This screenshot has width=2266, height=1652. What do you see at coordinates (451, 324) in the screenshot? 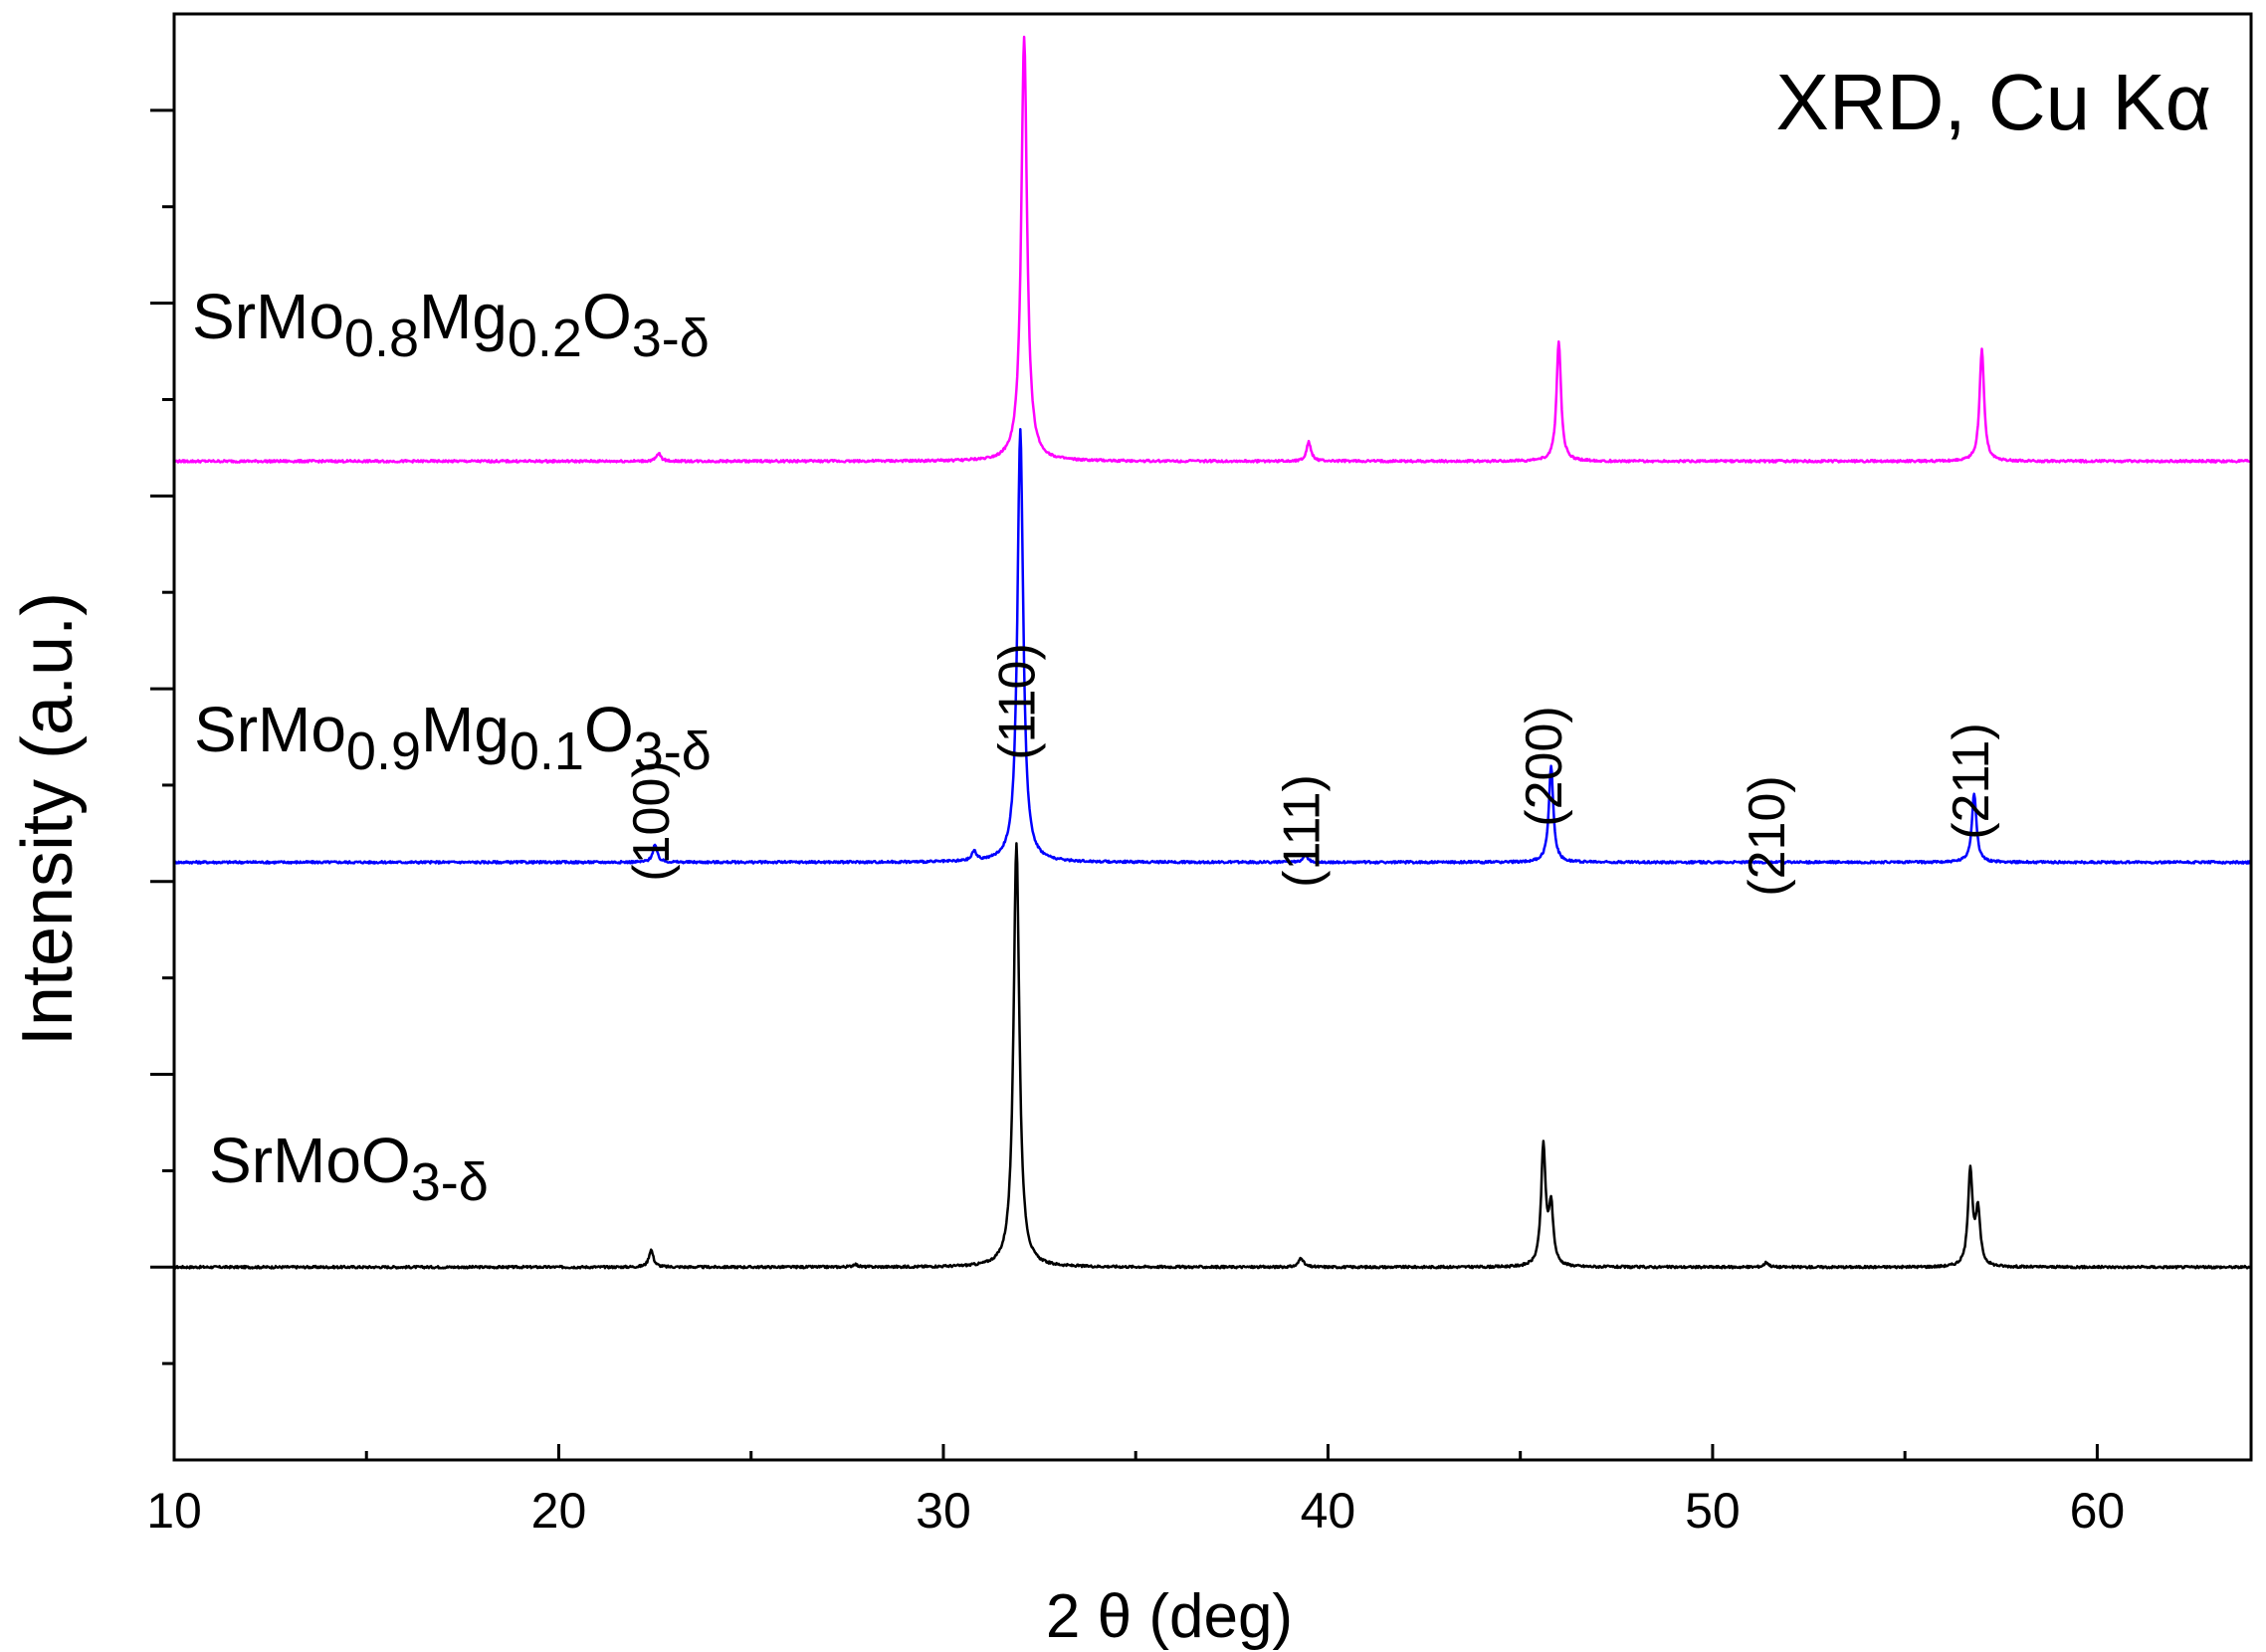
I see `series-label-2: SrMo0.8Mg0.2O3-δ` at bounding box center [451, 324].